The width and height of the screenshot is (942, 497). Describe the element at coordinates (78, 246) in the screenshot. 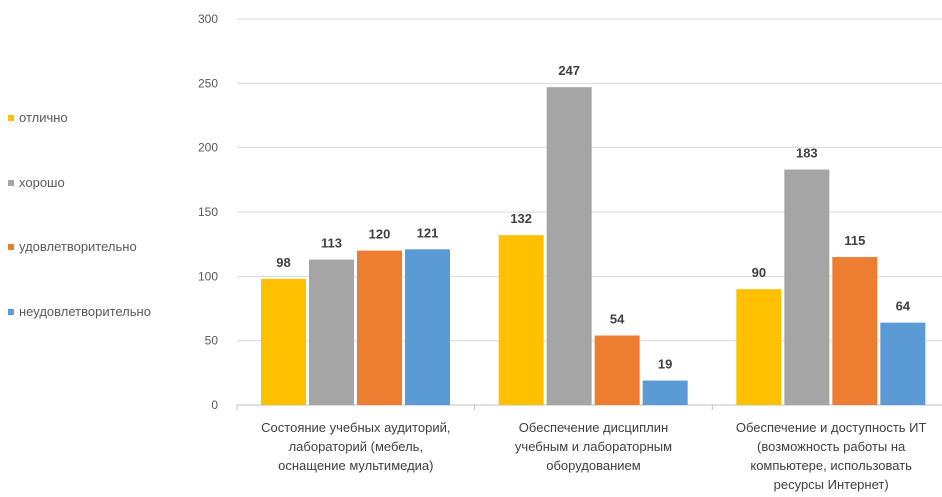

I see `legend-label: удовлетворительно` at that location.